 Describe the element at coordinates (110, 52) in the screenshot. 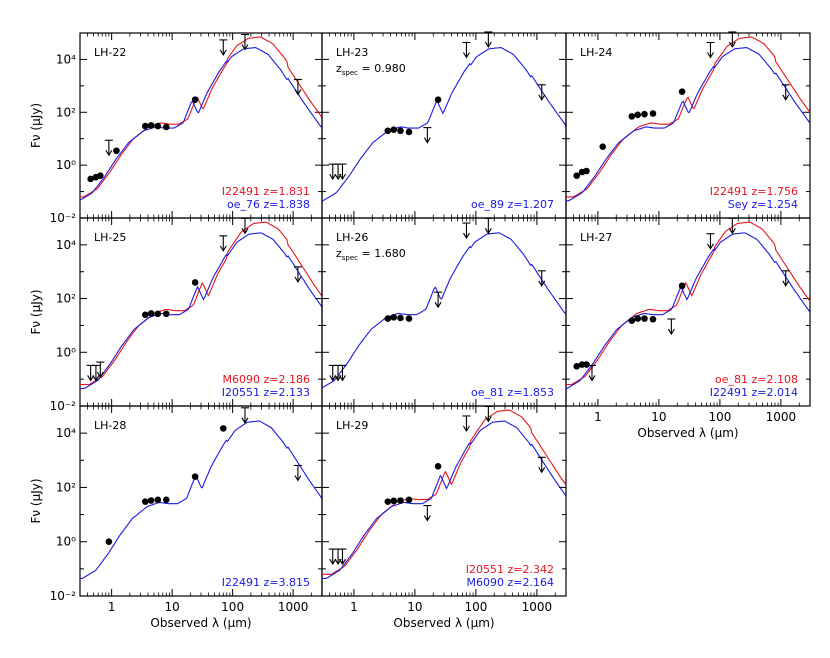

I see `panel-label: LH-22` at that location.